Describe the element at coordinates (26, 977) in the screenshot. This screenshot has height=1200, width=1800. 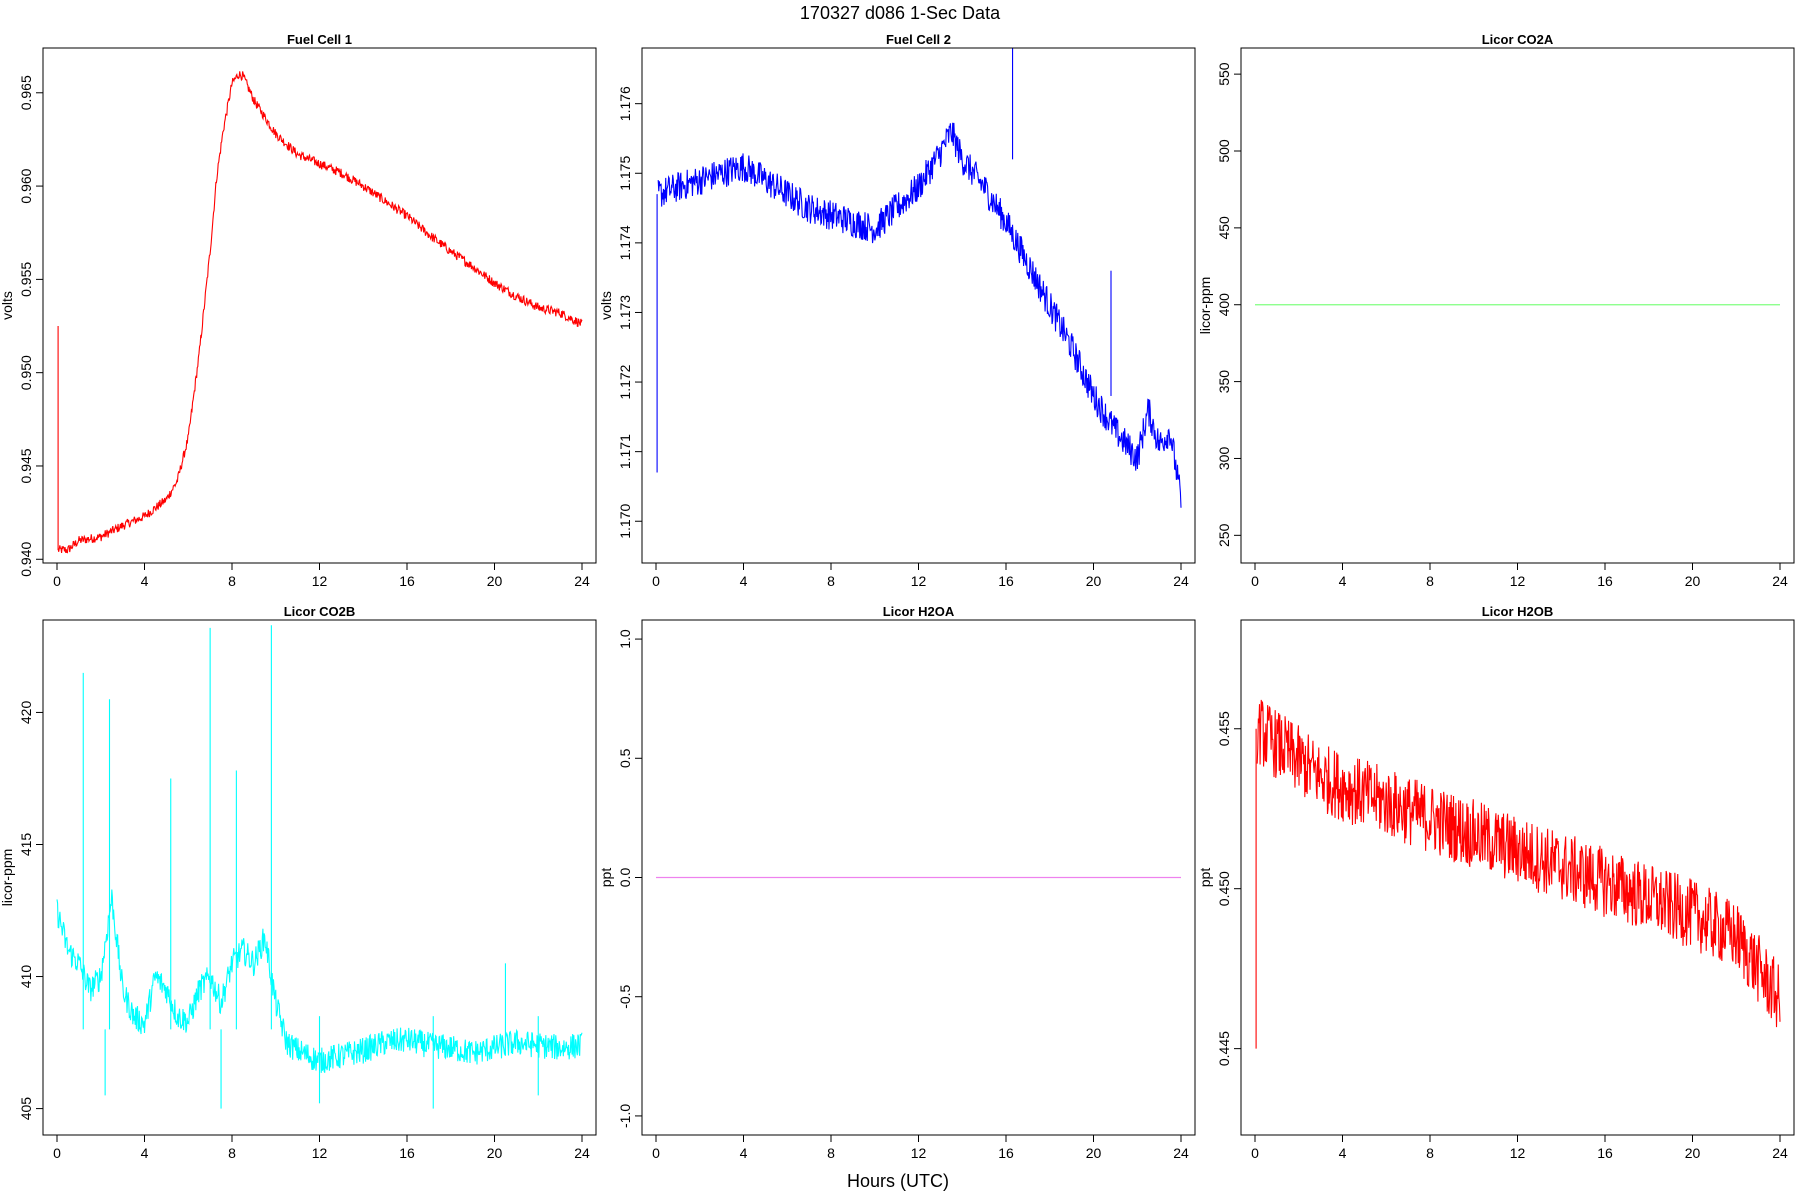
I see `y-tick-label: 410` at that location.